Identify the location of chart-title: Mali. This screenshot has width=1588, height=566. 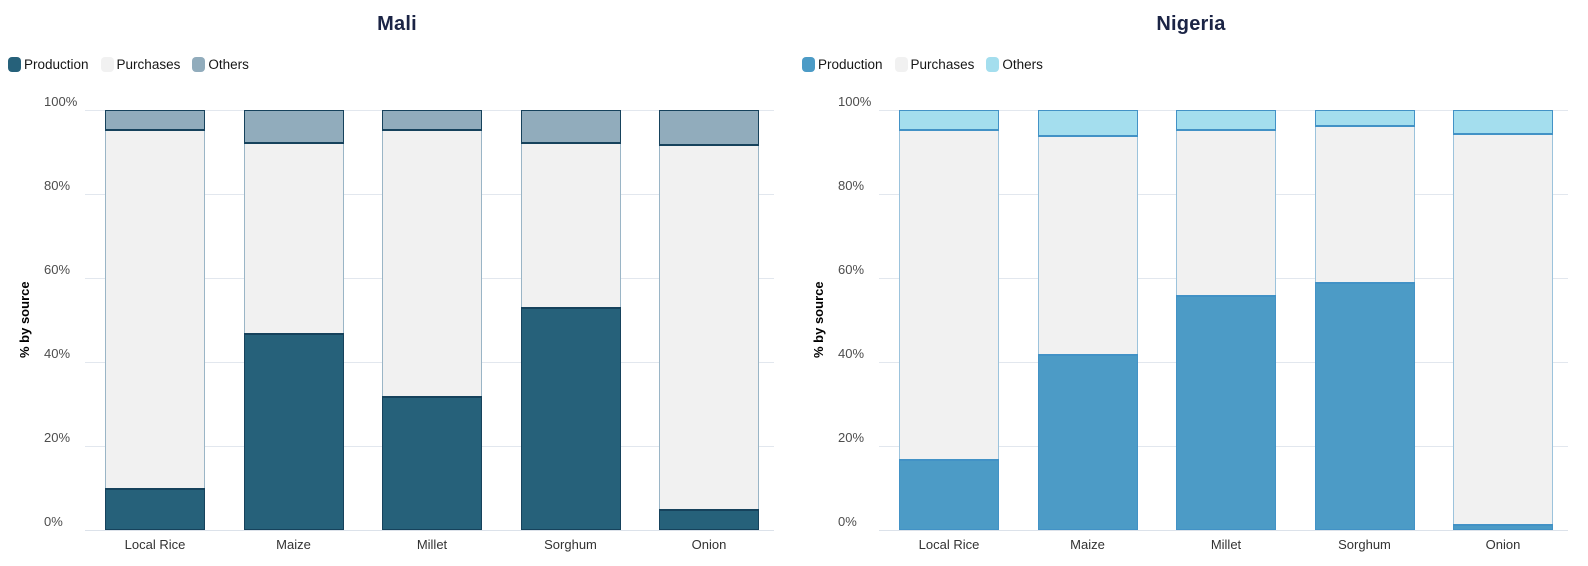
(397, 24).